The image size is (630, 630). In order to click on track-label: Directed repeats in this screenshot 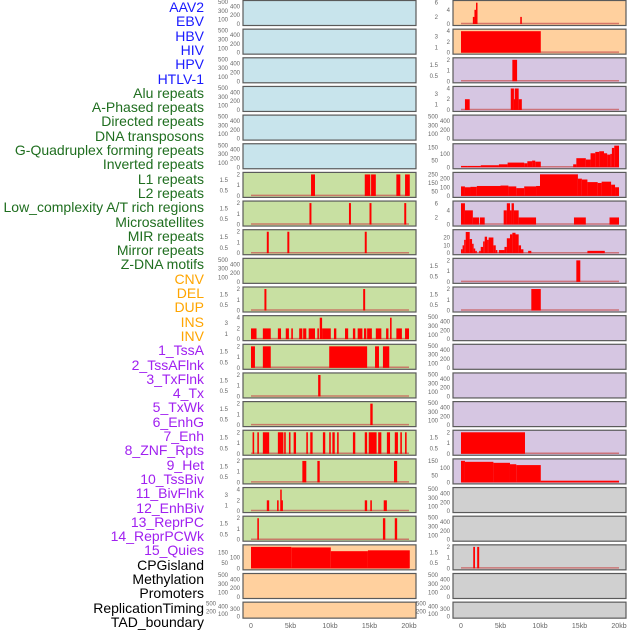, I will do `click(152, 121)`.